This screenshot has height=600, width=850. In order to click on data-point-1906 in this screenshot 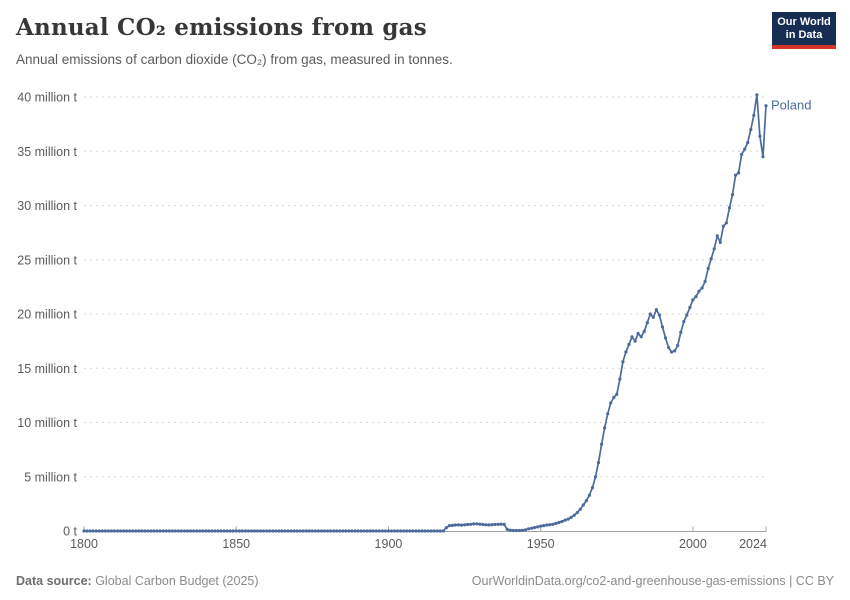, I will do `click(407, 531)`.